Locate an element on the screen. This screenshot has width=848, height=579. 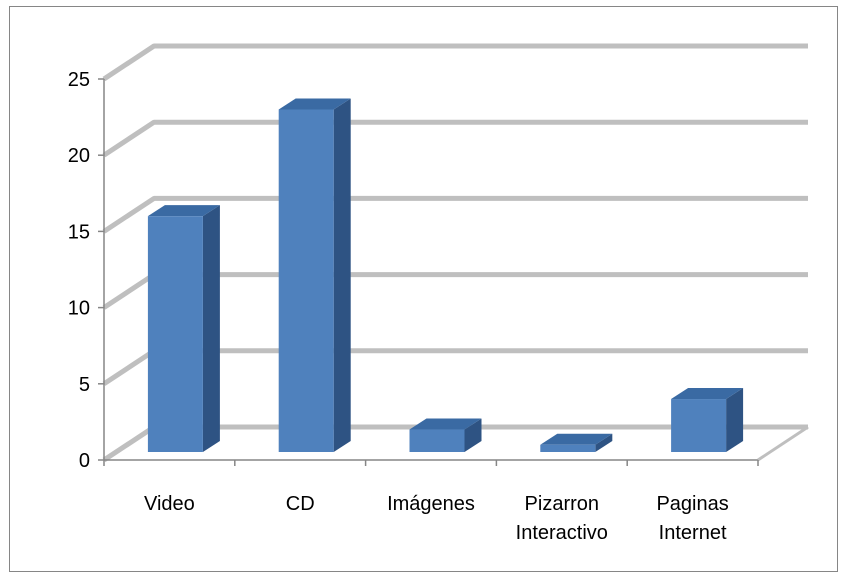
y-tick-label-25: 25 is located at coordinates (79, 80).